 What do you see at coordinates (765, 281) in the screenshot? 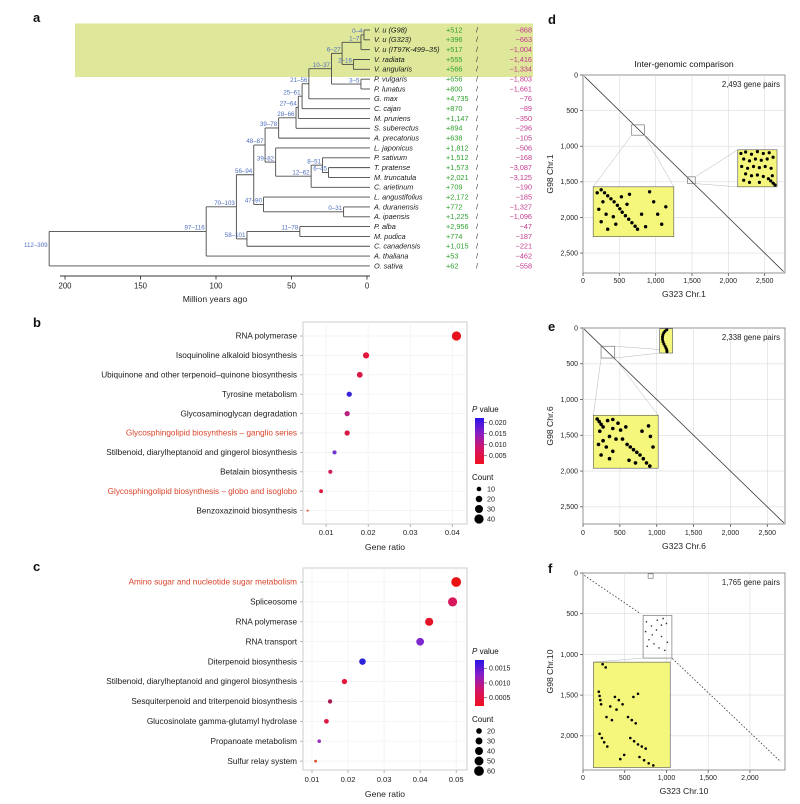
I see `x-tick-label: 2,500` at bounding box center [765, 281].